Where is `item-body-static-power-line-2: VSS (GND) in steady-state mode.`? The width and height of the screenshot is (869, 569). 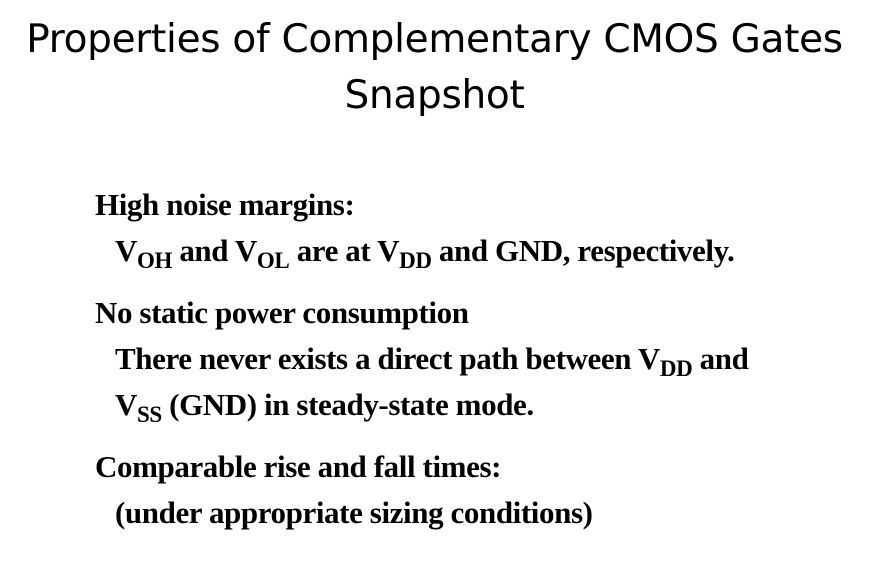
item-body-static-power-line-2: VSS (GND) in steady-state mode. is located at coordinates (324, 406).